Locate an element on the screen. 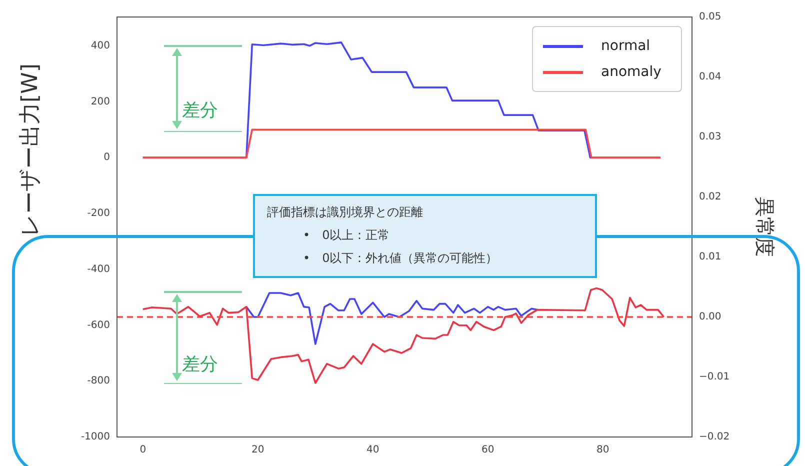 This screenshot has height=466, width=805. y-tick-label: -400 is located at coordinates (98, 269).